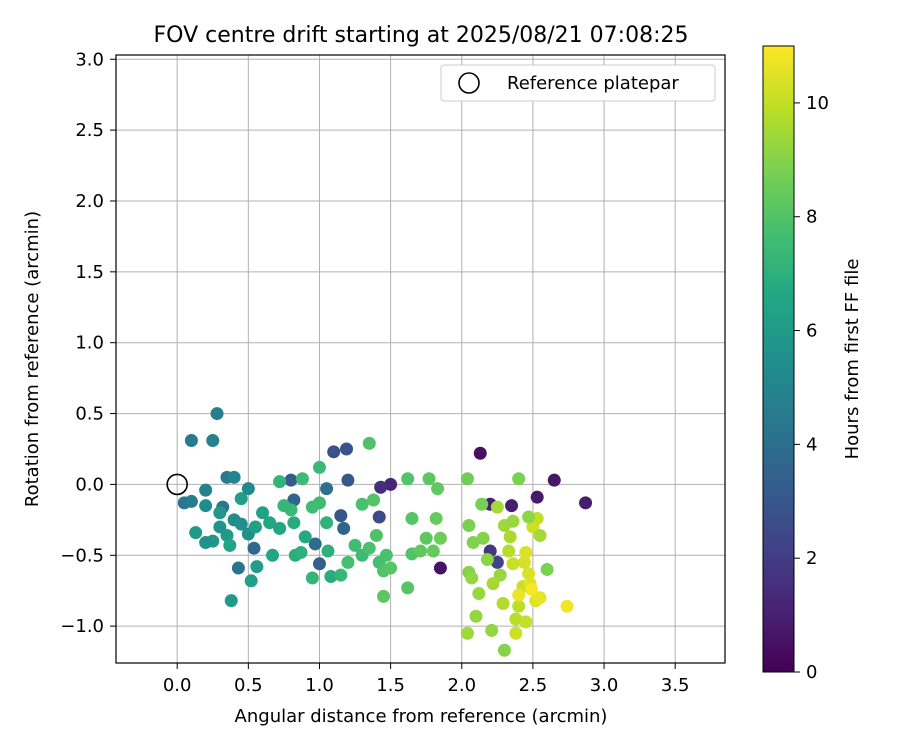  What do you see at coordinates (593, 83) in the screenshot?
I see `legend-entry-label: Reference platepar` at bounding box center [593, 83].